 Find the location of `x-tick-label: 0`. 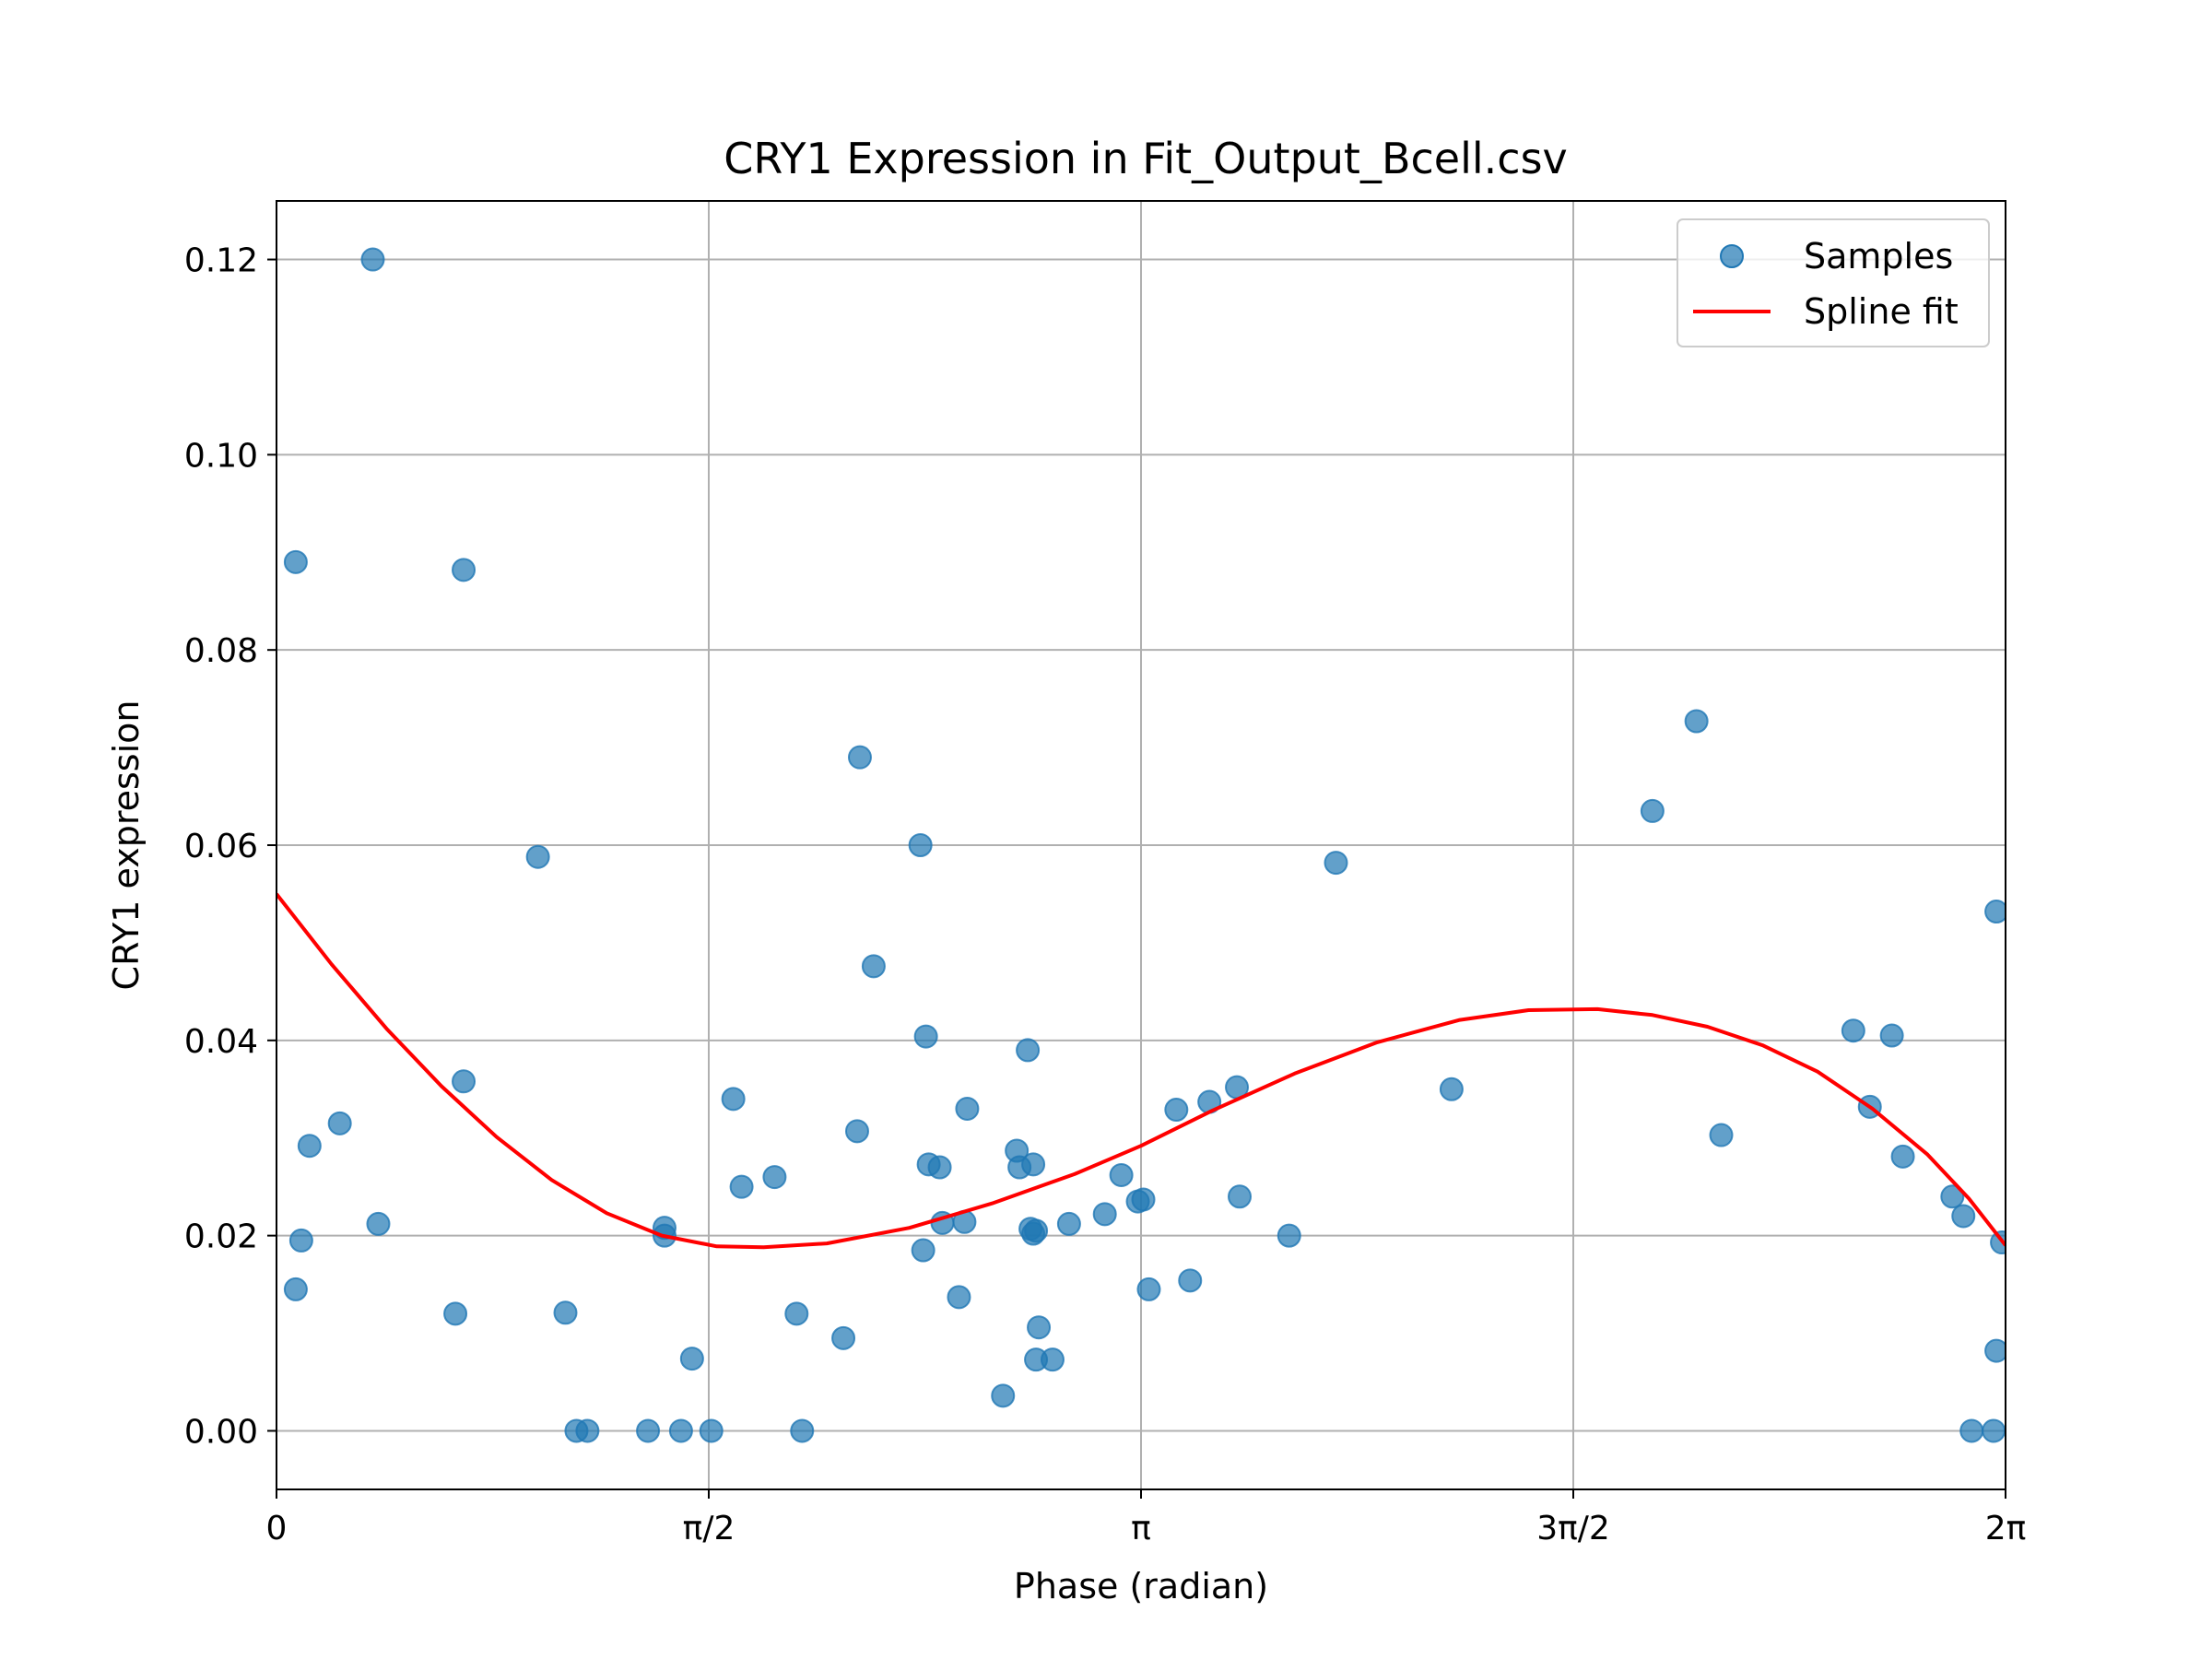

x-tick-label: 0 is located at coordinates (277, 1528).